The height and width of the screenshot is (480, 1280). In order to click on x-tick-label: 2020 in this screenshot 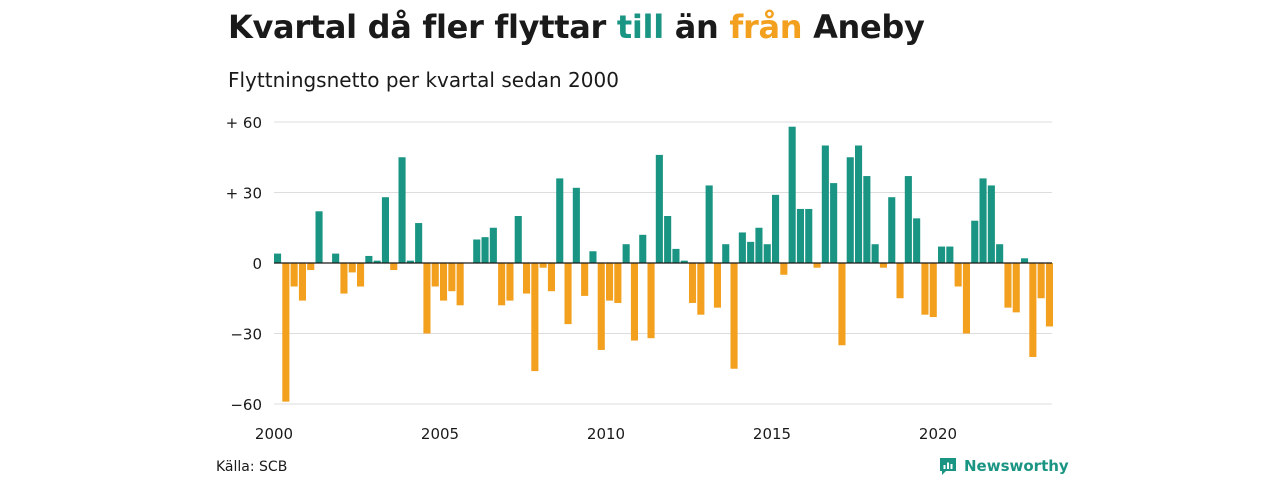, I will do `click(938, 434)`.